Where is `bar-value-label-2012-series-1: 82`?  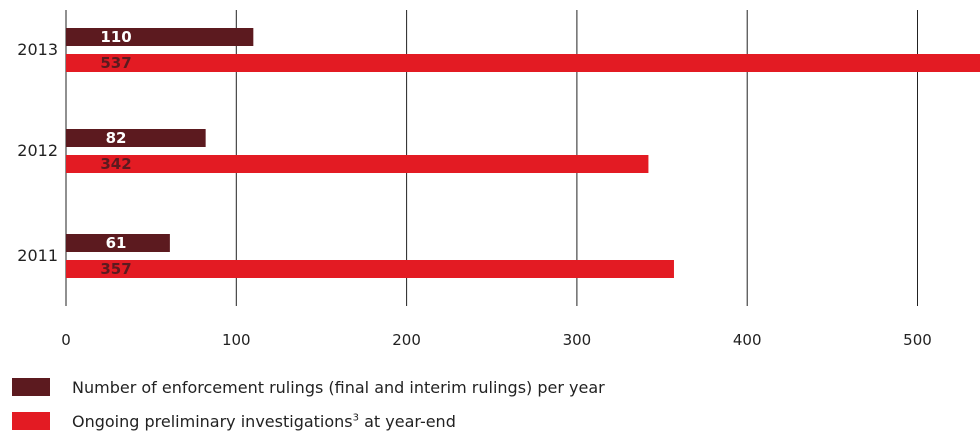
bar-value-label-2012-series-1: 82 is located at coordinates (116, 138).